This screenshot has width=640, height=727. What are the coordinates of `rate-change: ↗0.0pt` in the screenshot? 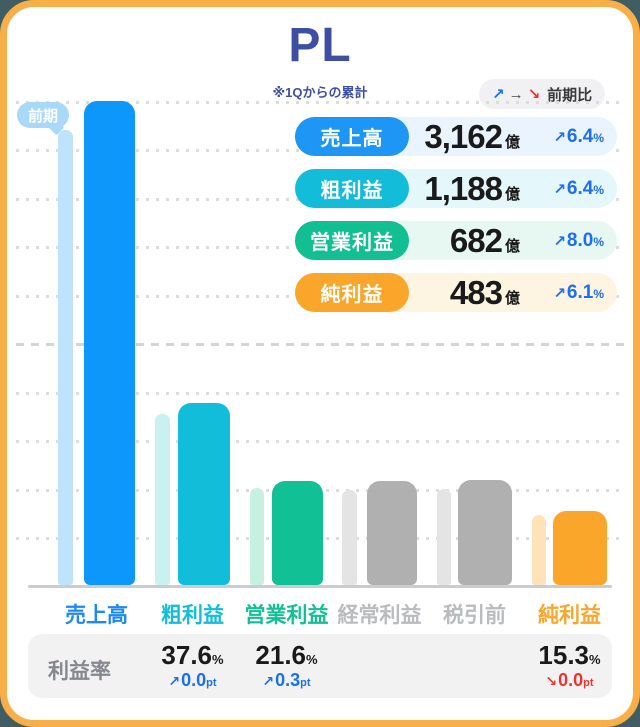 It's located at (192, 681).